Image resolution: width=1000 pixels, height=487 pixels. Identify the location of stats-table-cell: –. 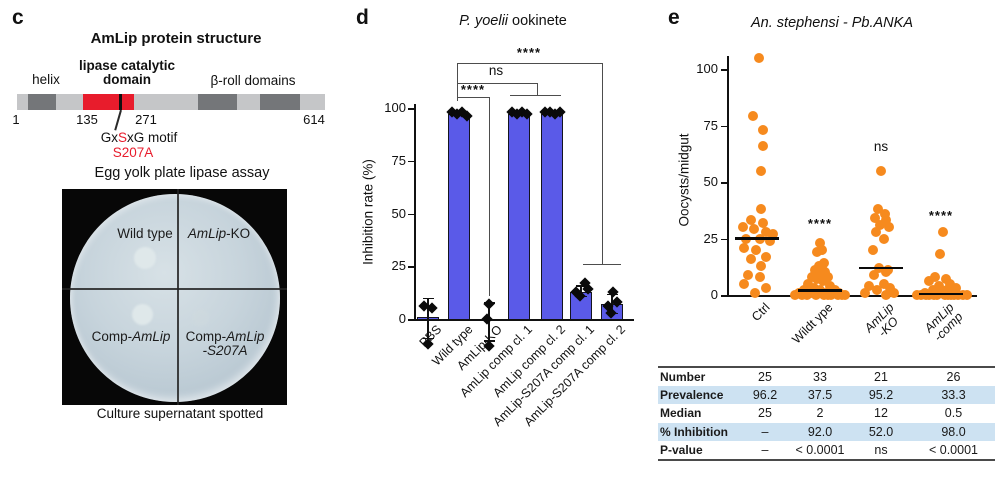
(765, 431).